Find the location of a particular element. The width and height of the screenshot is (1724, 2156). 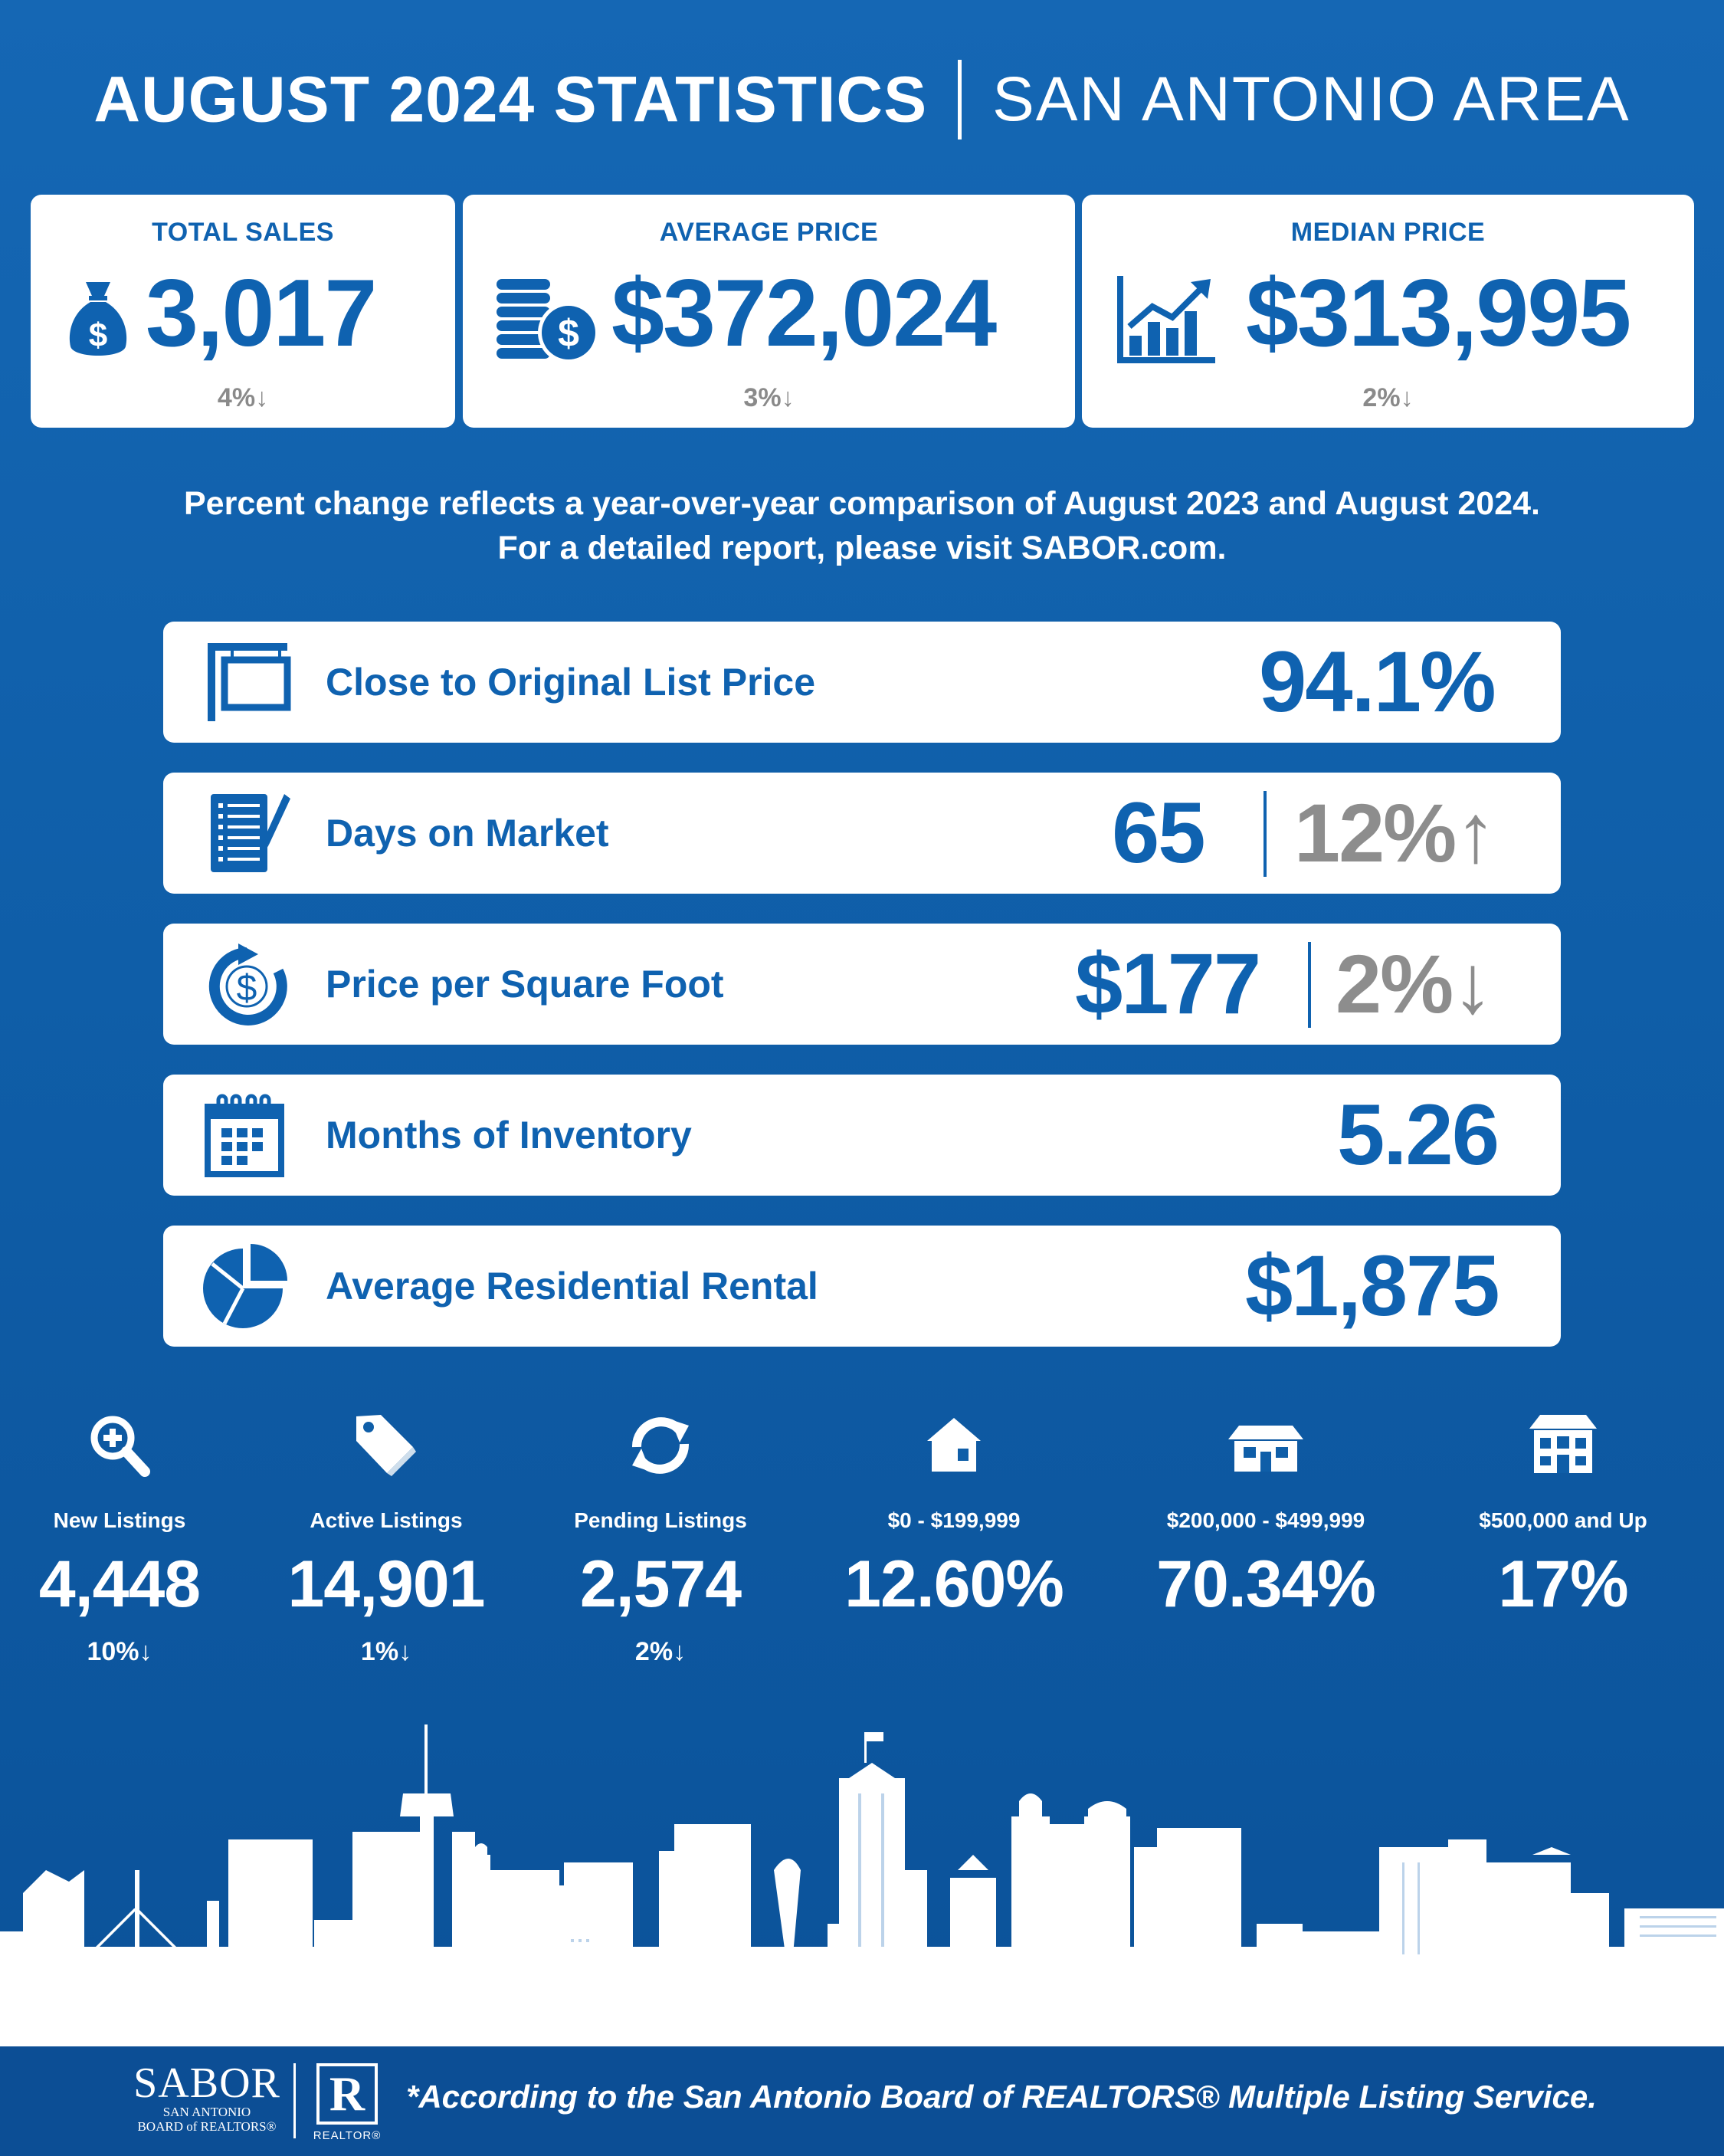

footer-bar is located at coordinates (862, 2101).